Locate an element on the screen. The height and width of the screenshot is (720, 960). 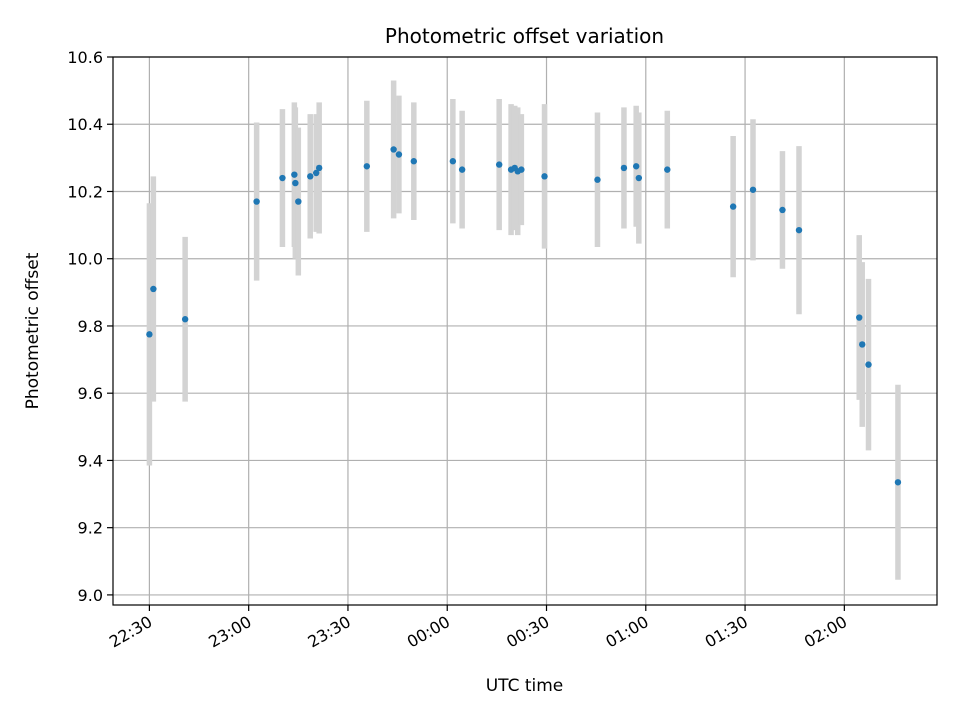
y-tick-label: 9.8 is located at coordinates (90, 326).